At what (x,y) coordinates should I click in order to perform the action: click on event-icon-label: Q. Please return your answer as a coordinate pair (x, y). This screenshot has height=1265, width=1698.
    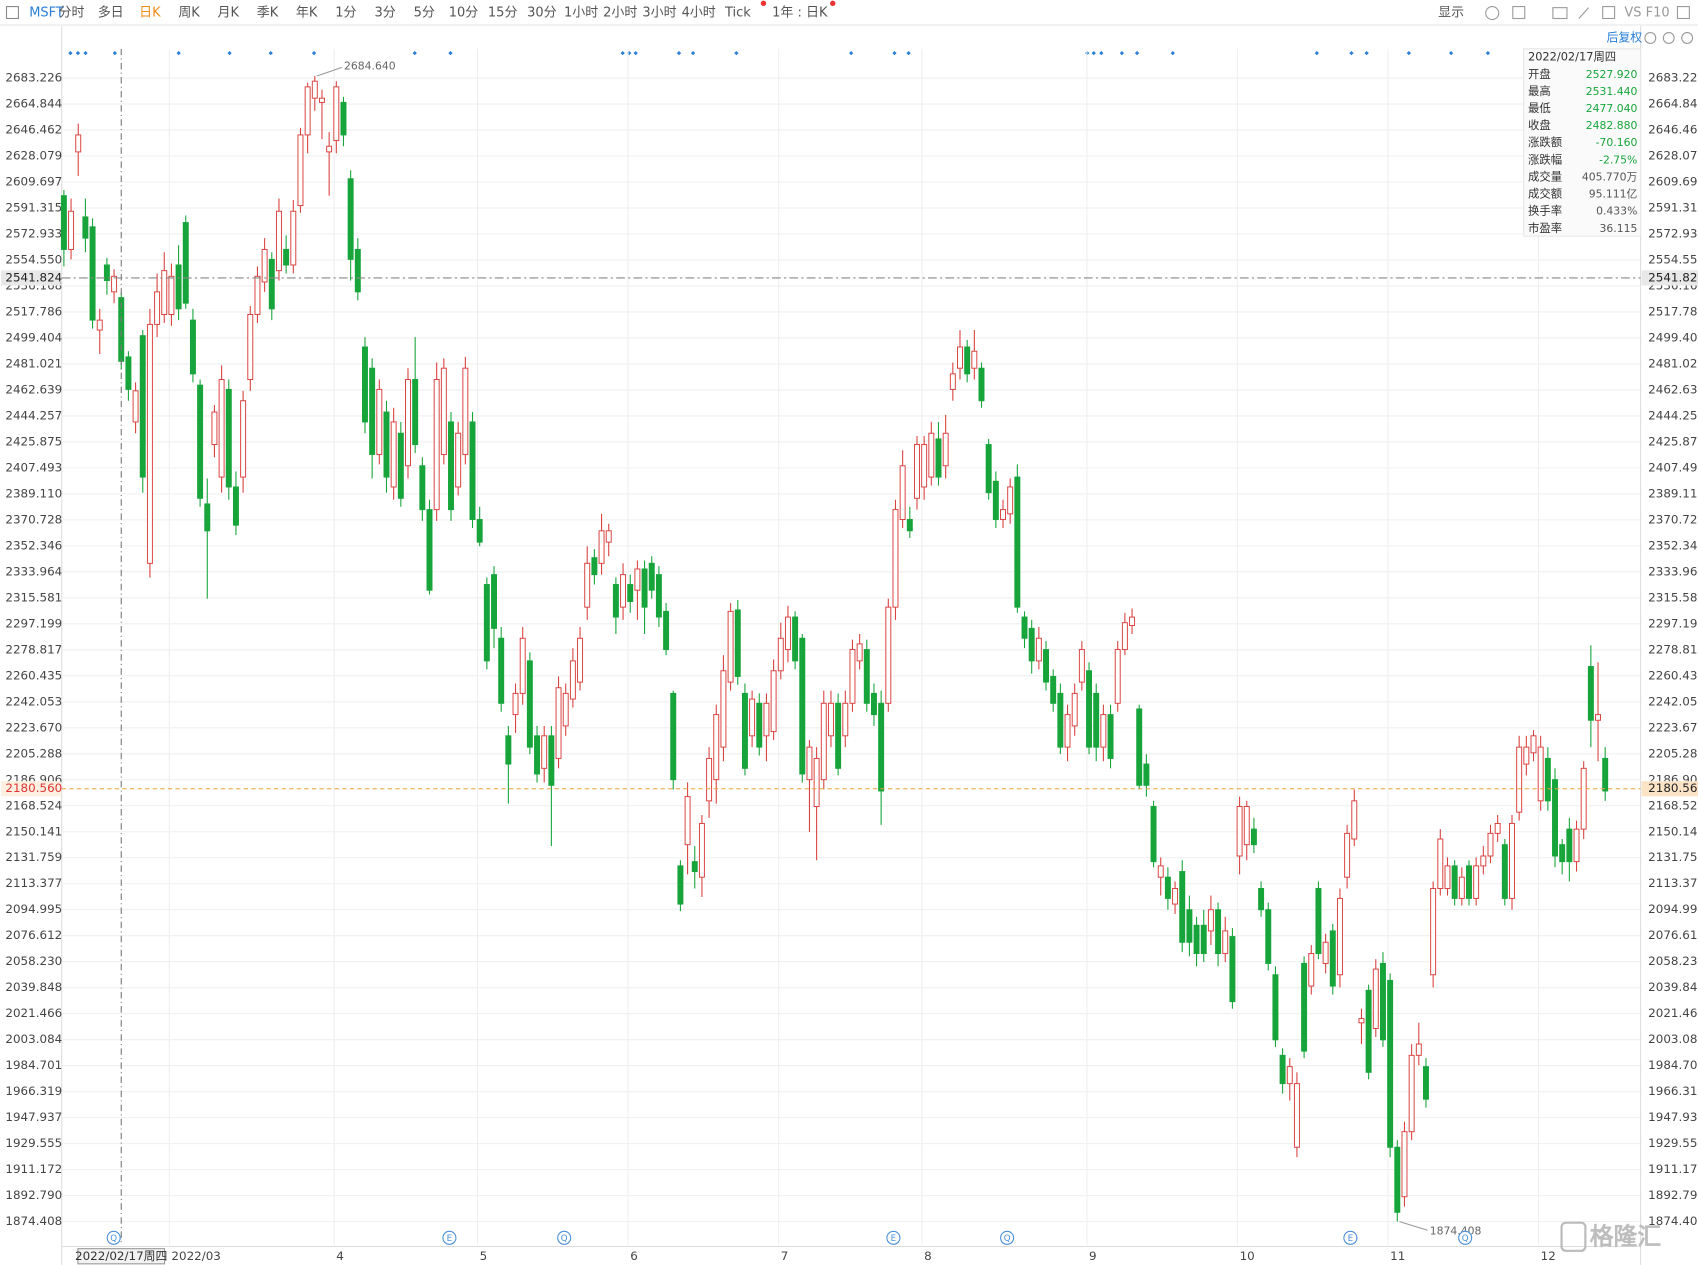
    Looking at the image, I should click on (1007, 1239).